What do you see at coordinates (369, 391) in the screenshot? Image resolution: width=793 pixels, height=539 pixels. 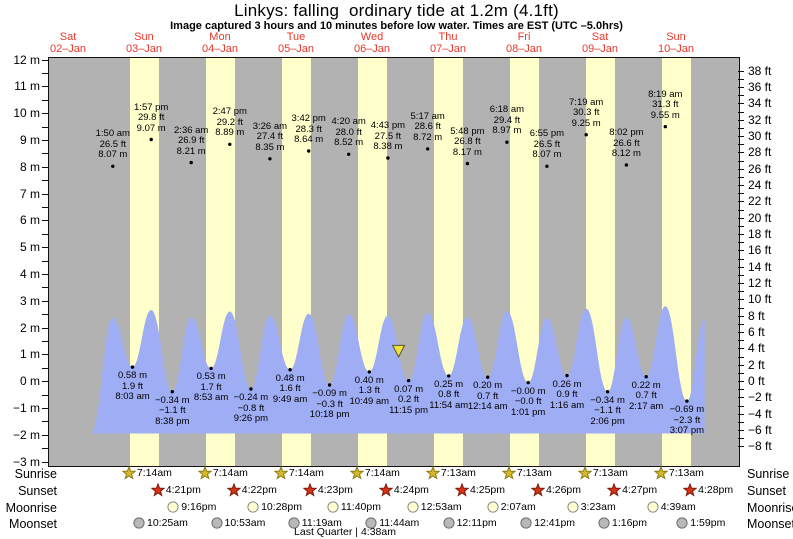 I see `tide-label-line: 1.3 ft` at bounding box center [369, 391].